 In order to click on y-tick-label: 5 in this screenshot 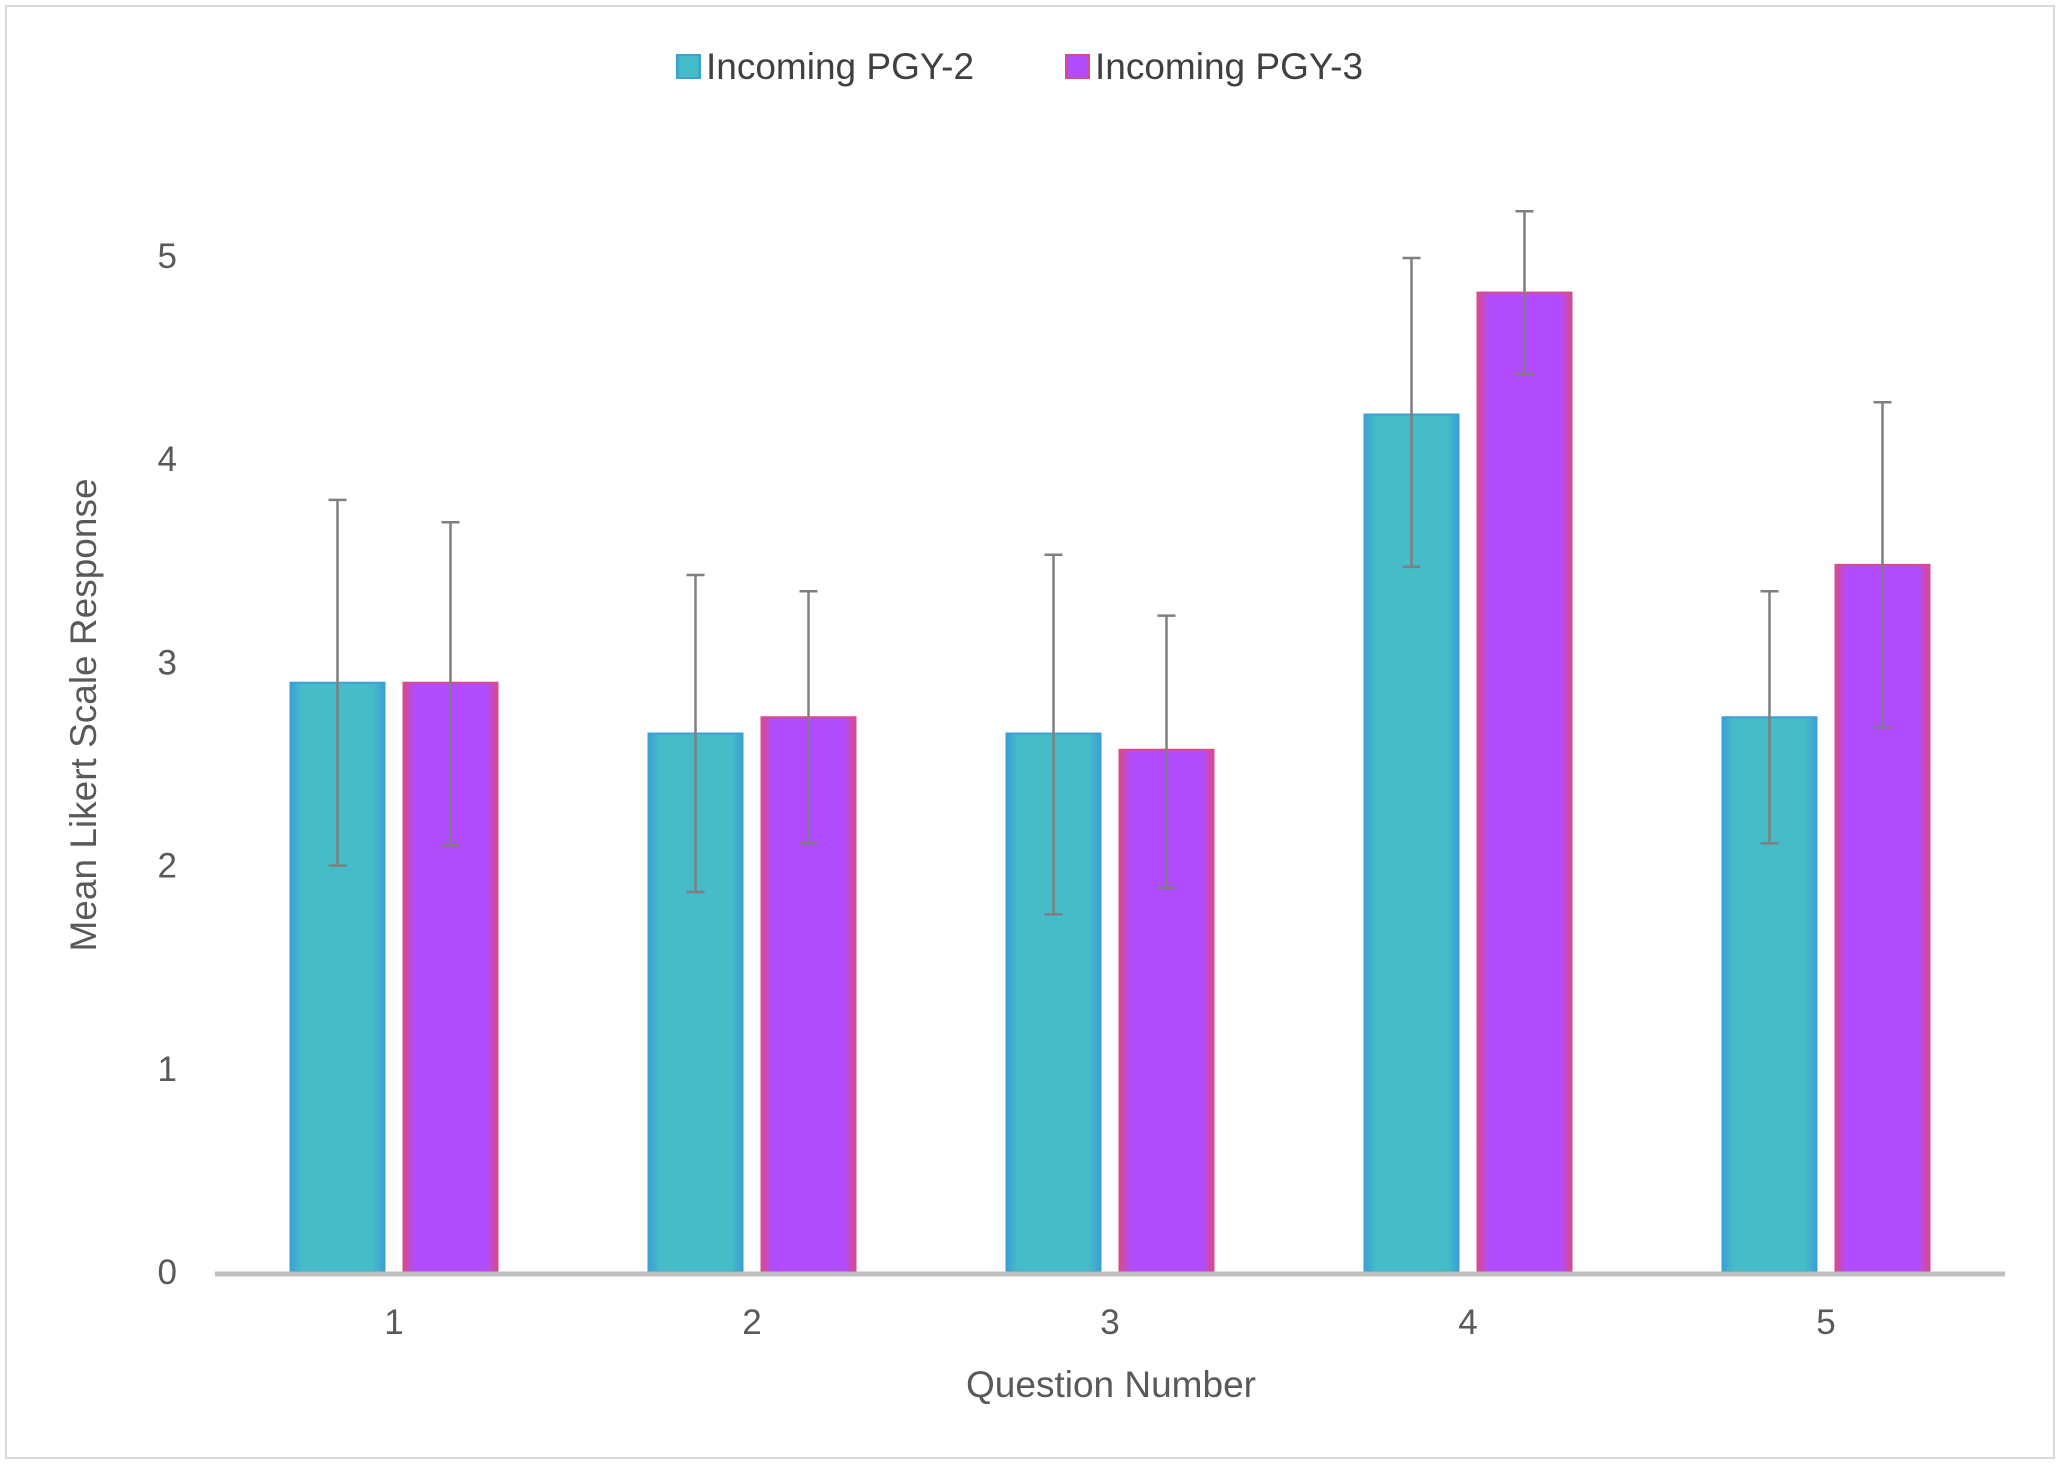, I will do `click(167, 256)`.